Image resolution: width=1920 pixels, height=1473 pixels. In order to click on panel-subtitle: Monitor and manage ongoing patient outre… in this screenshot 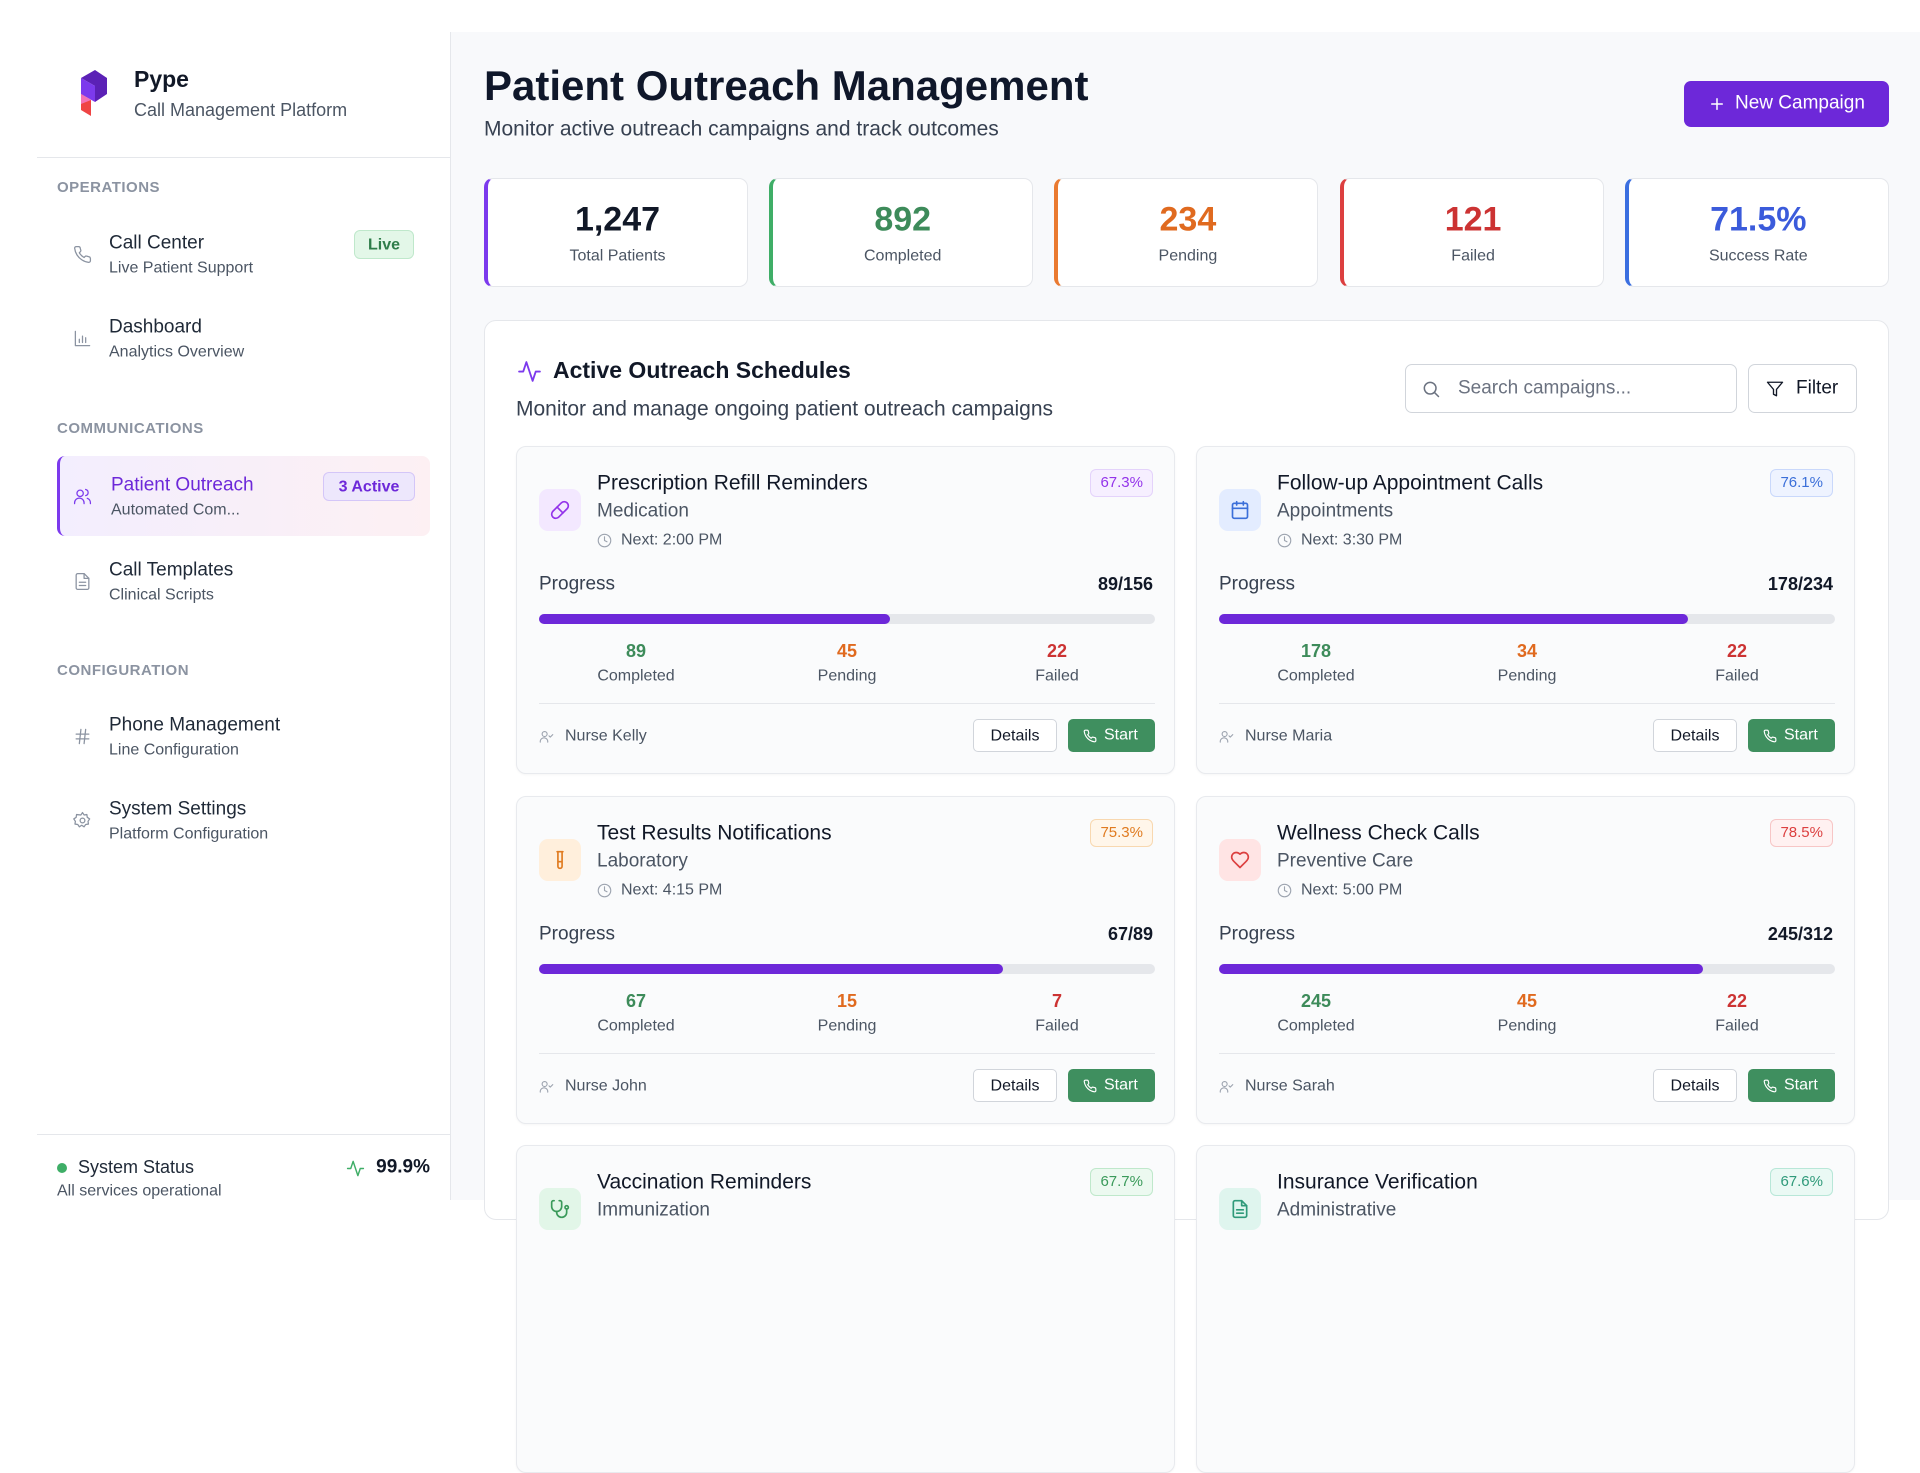, I will do `click(785, 409)`.